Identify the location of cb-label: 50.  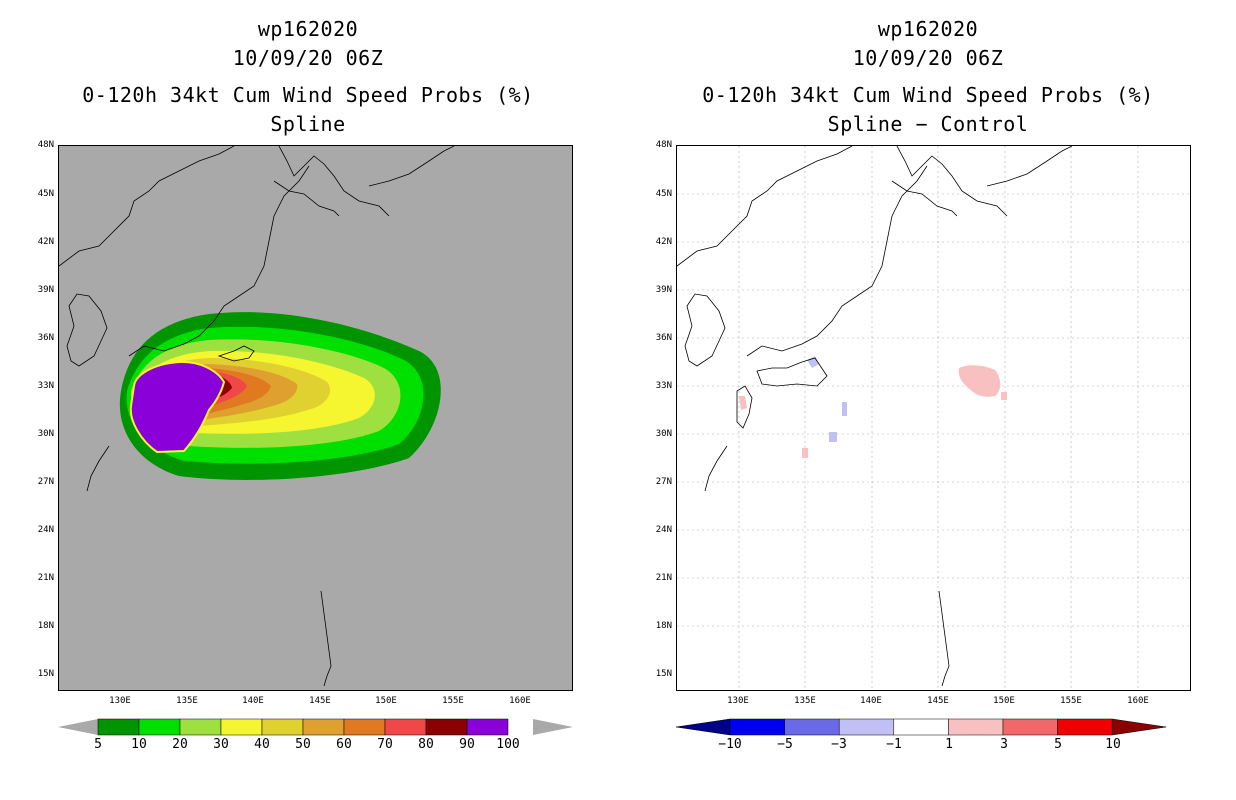
(303, 744).